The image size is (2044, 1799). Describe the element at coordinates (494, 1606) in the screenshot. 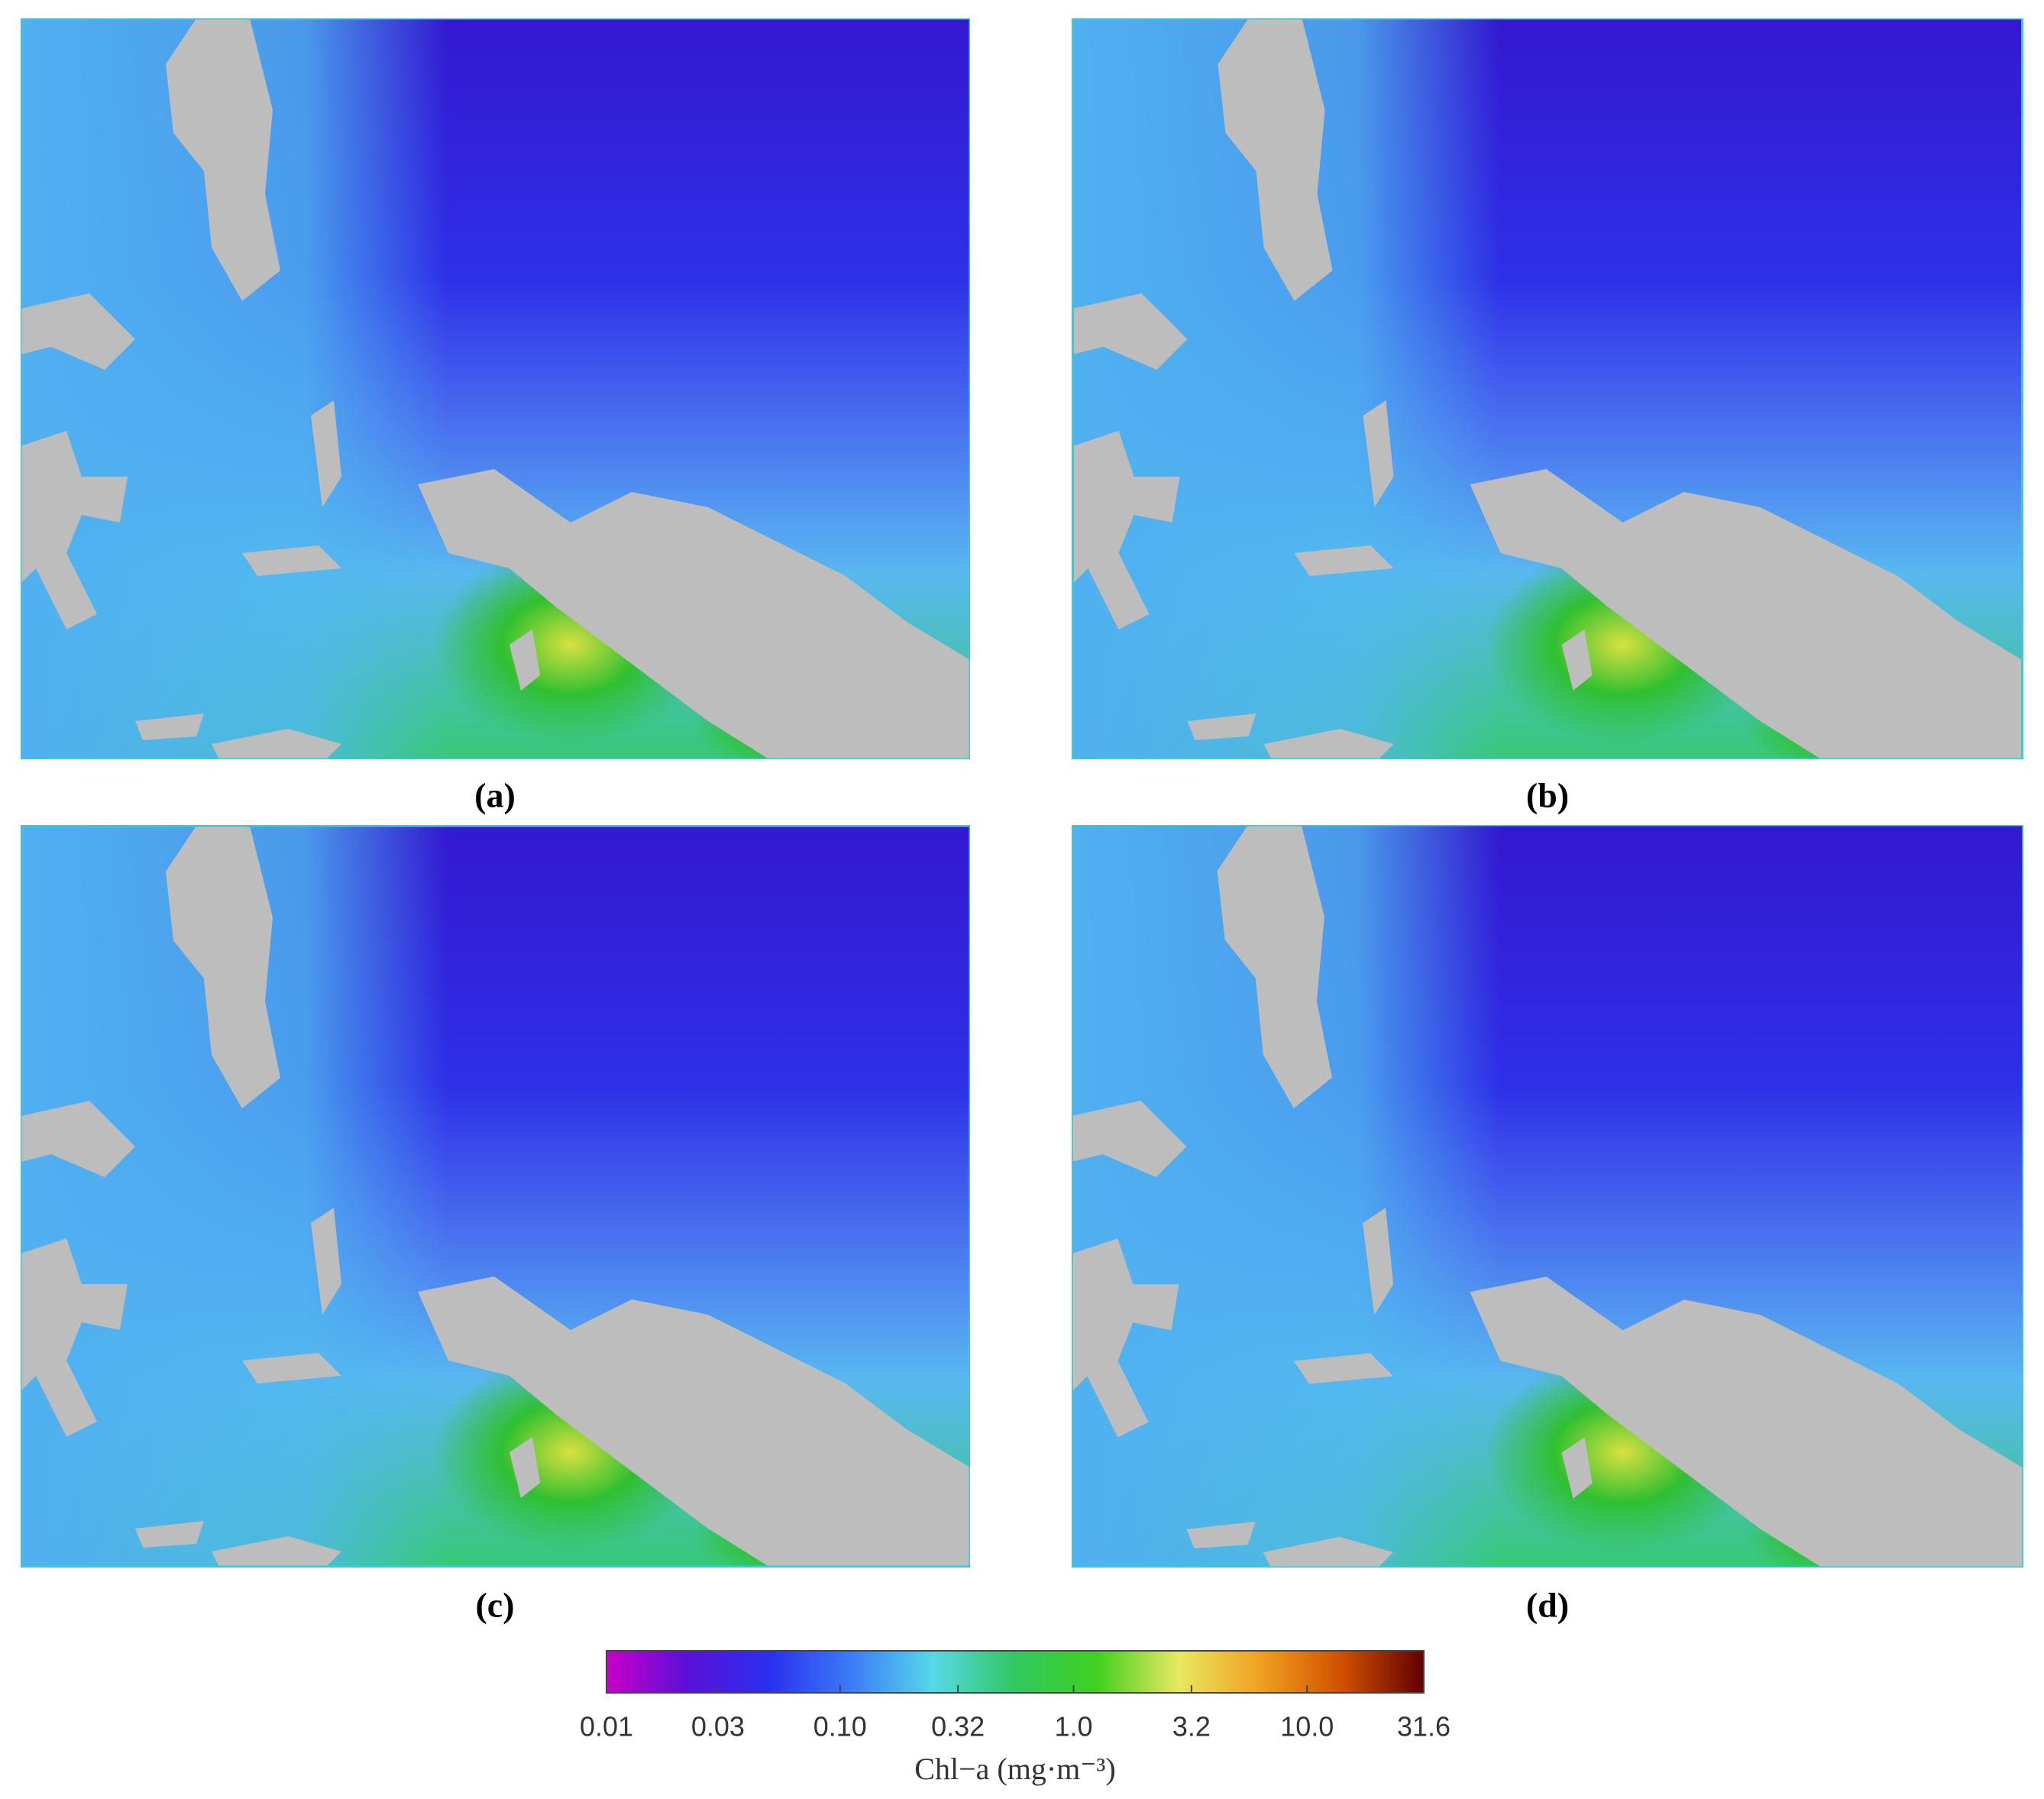

I see `panel-label: (c)` at that location.